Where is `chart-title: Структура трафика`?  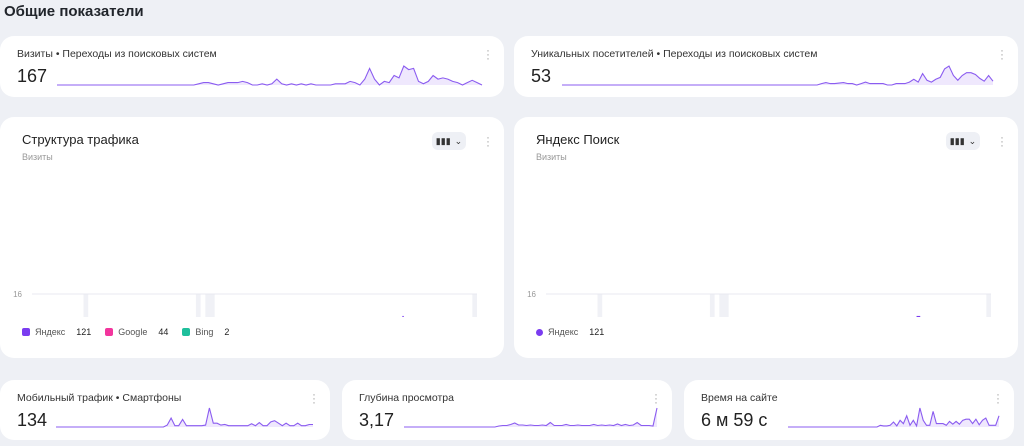
chart-title: Структура трафика is located at coordinates (80, 139).